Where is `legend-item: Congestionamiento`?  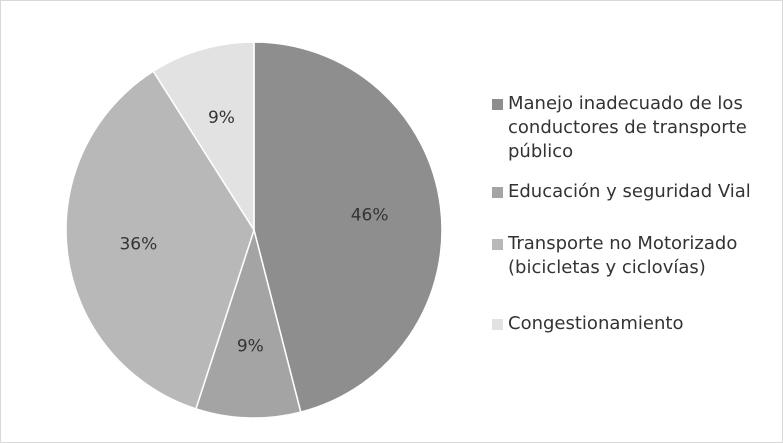 legend-item: Congestionamiento is located at coordinates (637, 324).